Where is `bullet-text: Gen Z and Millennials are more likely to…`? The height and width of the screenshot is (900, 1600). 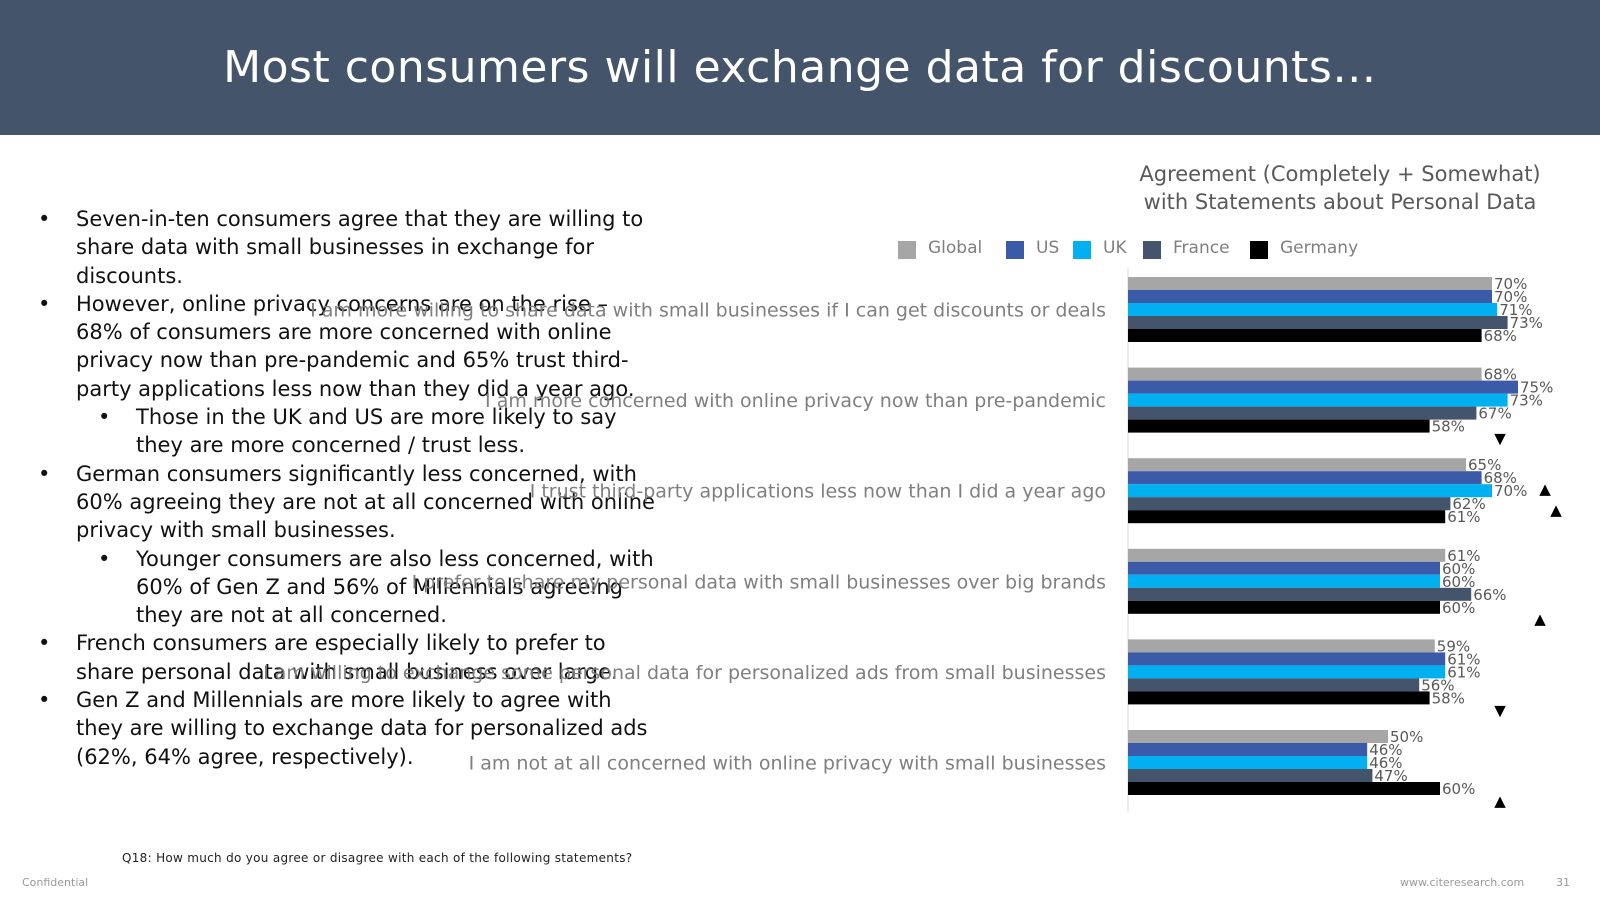 bullet-text: Gen Z and Millennials are more likely to… is located at coordinates (362, 728).